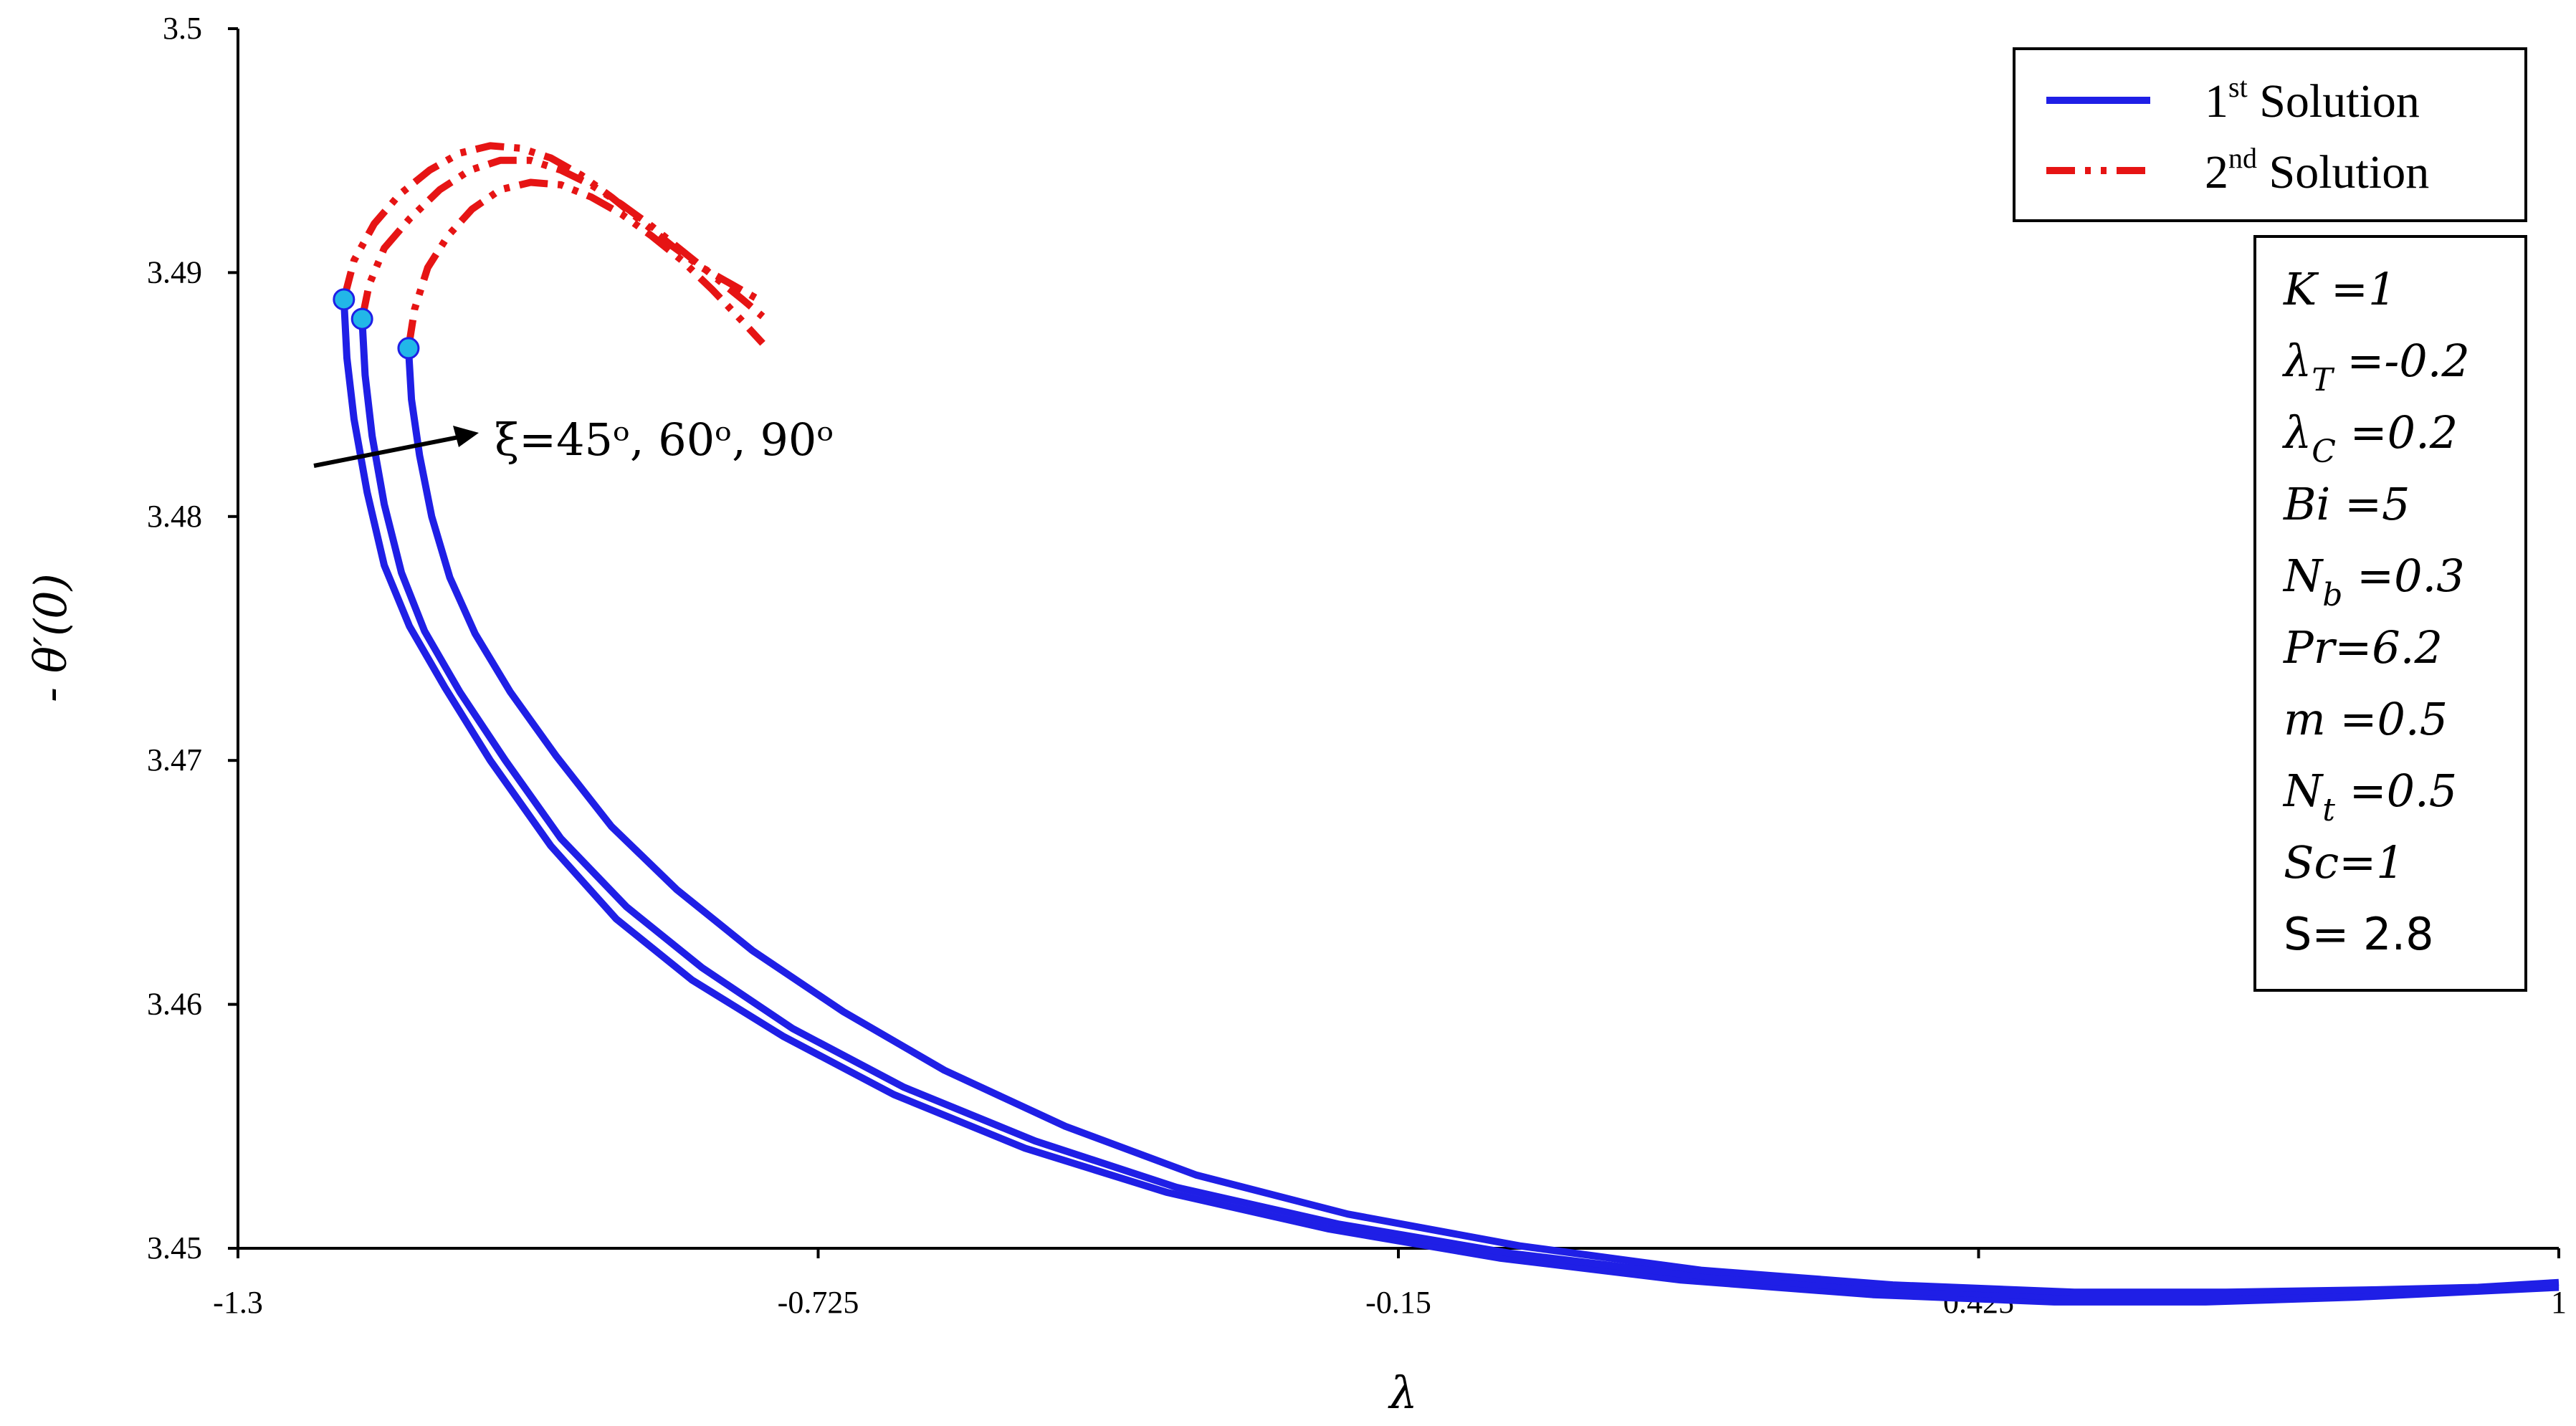  Describe the element at coordinates (2369, 438) in the screenshot. I see `parameter-line: λC =0.2` at that location.